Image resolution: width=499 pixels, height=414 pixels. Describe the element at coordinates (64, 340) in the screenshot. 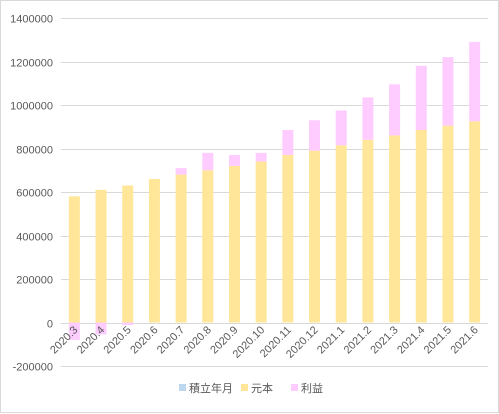

I see `x-tick-label: 2020.3` at that location.